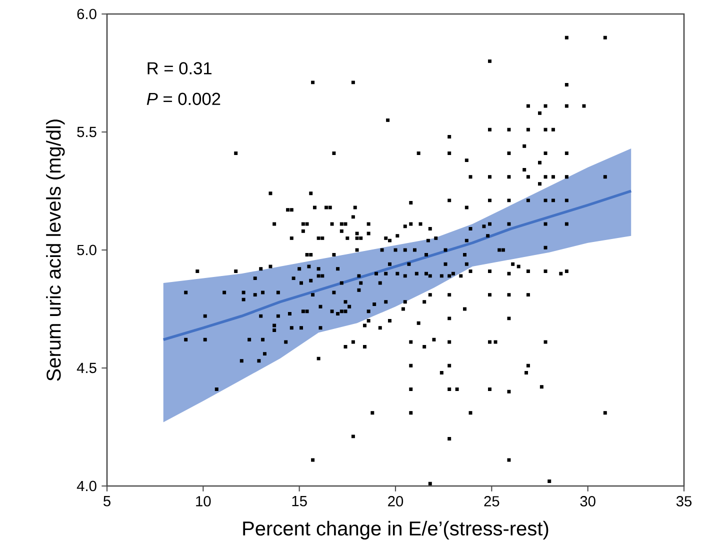 This screenshot has width=708, height=555. I want to click on x-tick-label: 10, so click(203, 501).